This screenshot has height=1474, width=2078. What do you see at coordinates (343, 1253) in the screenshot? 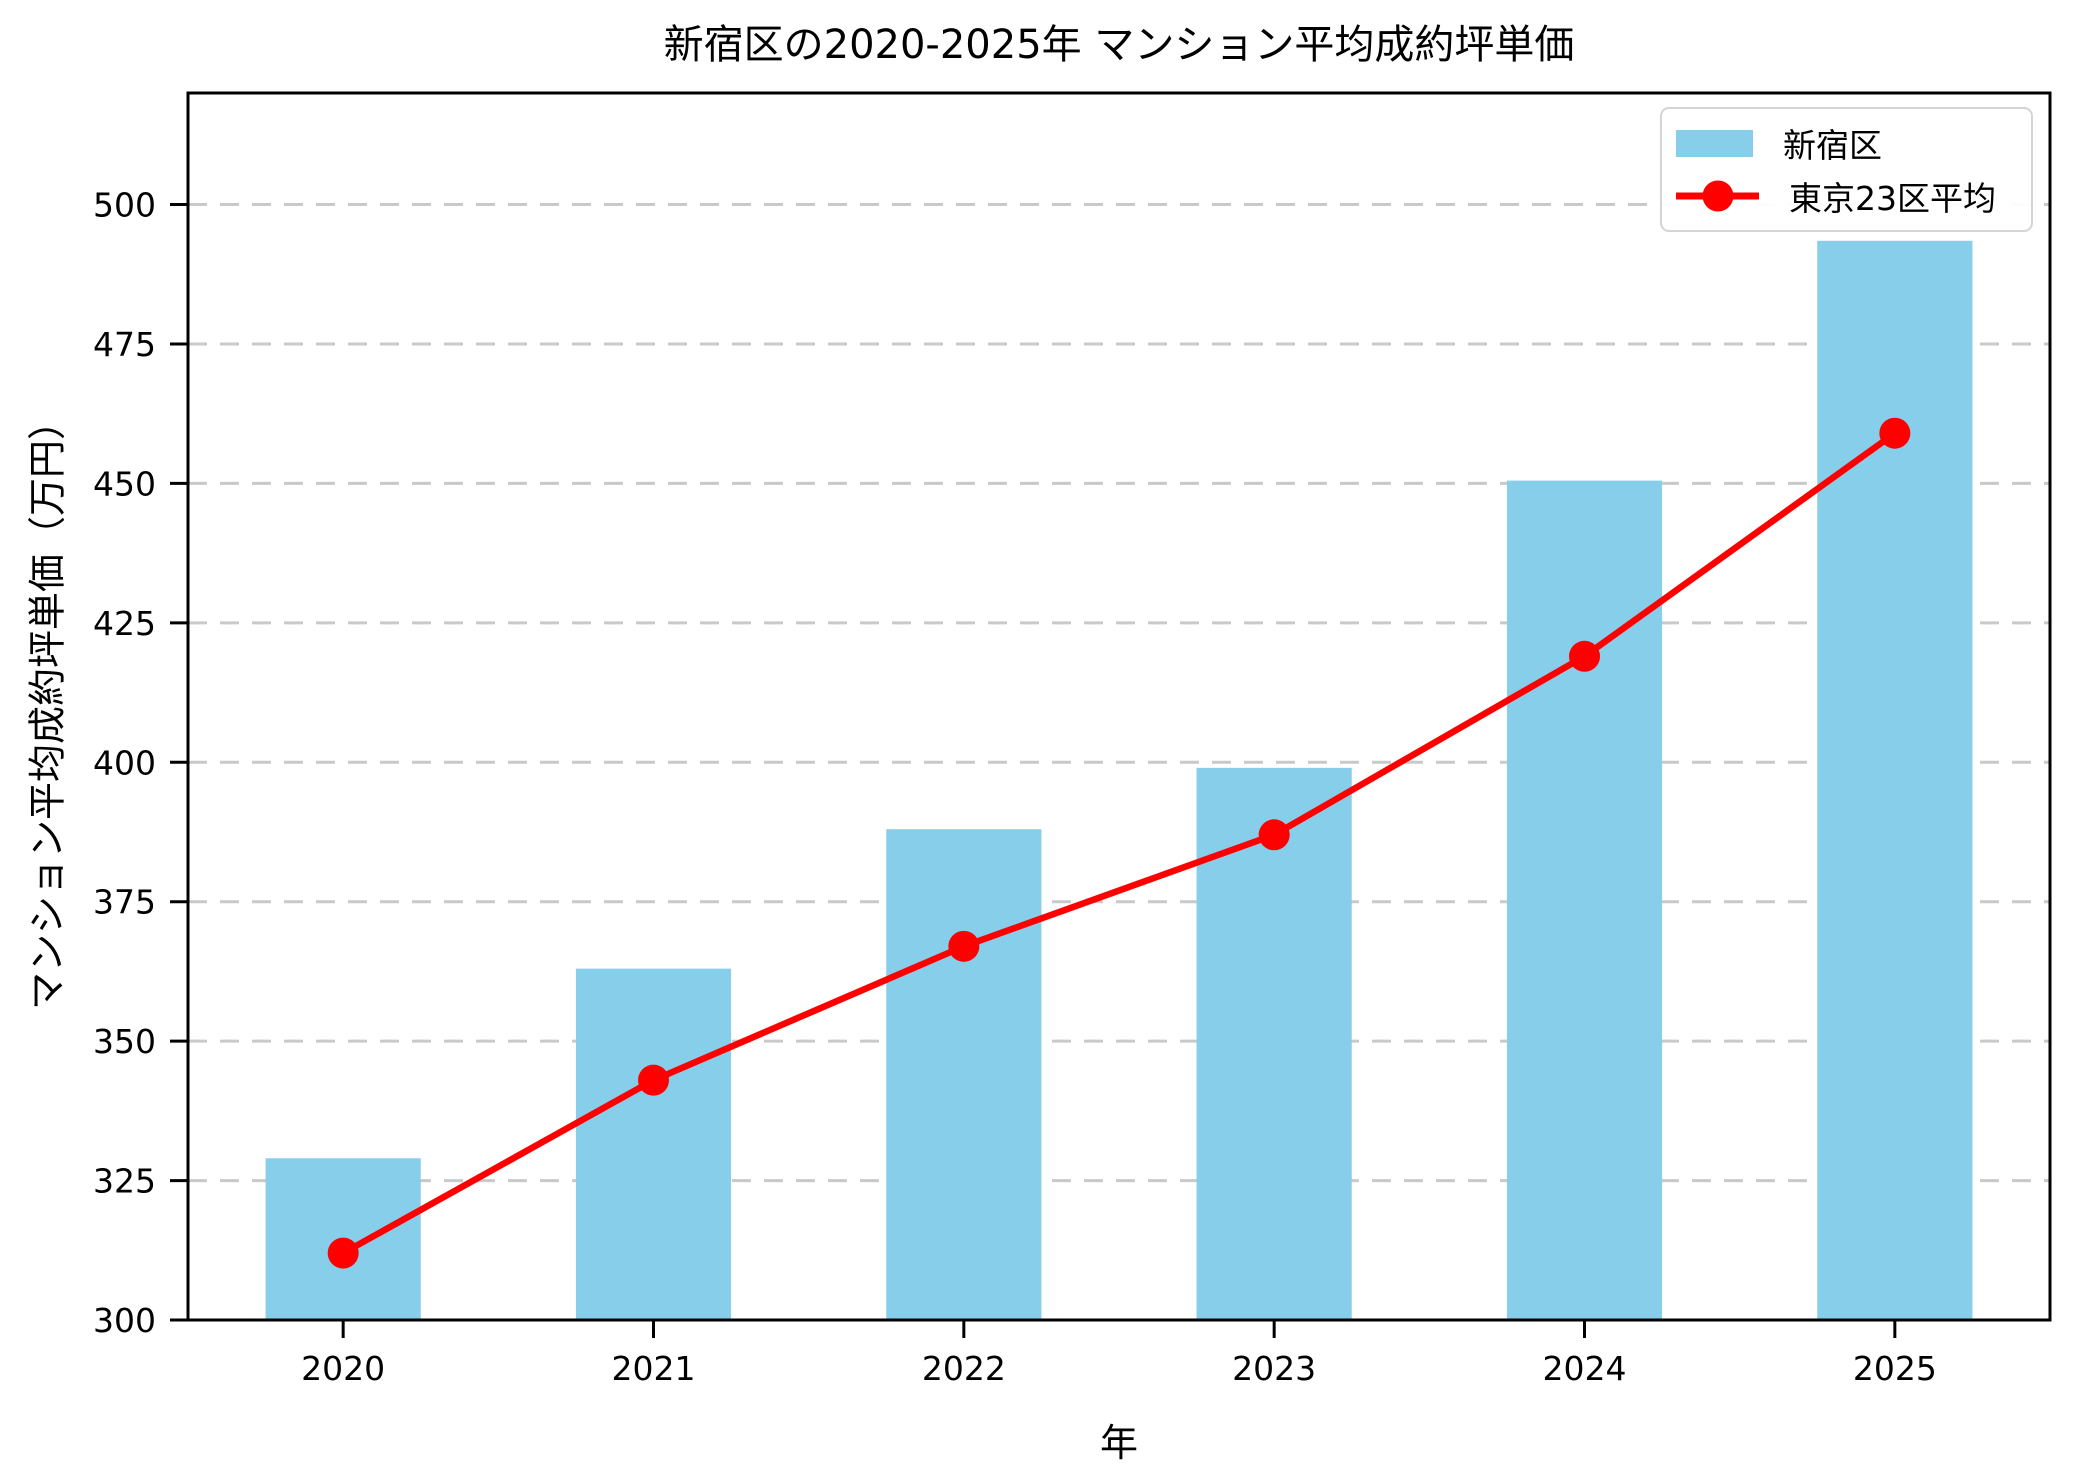
I see `marker-2020` at bounding box center [343, 1253].